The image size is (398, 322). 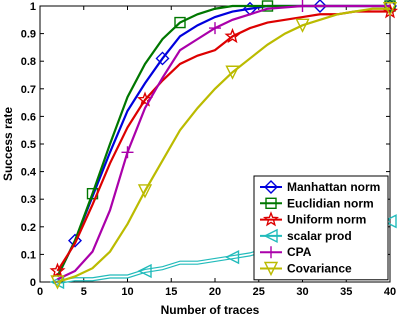 What do you see at coordinates (390, 292) in the screenshot?
I see `x-tick-label: 40` at bounding box center [390, 292].